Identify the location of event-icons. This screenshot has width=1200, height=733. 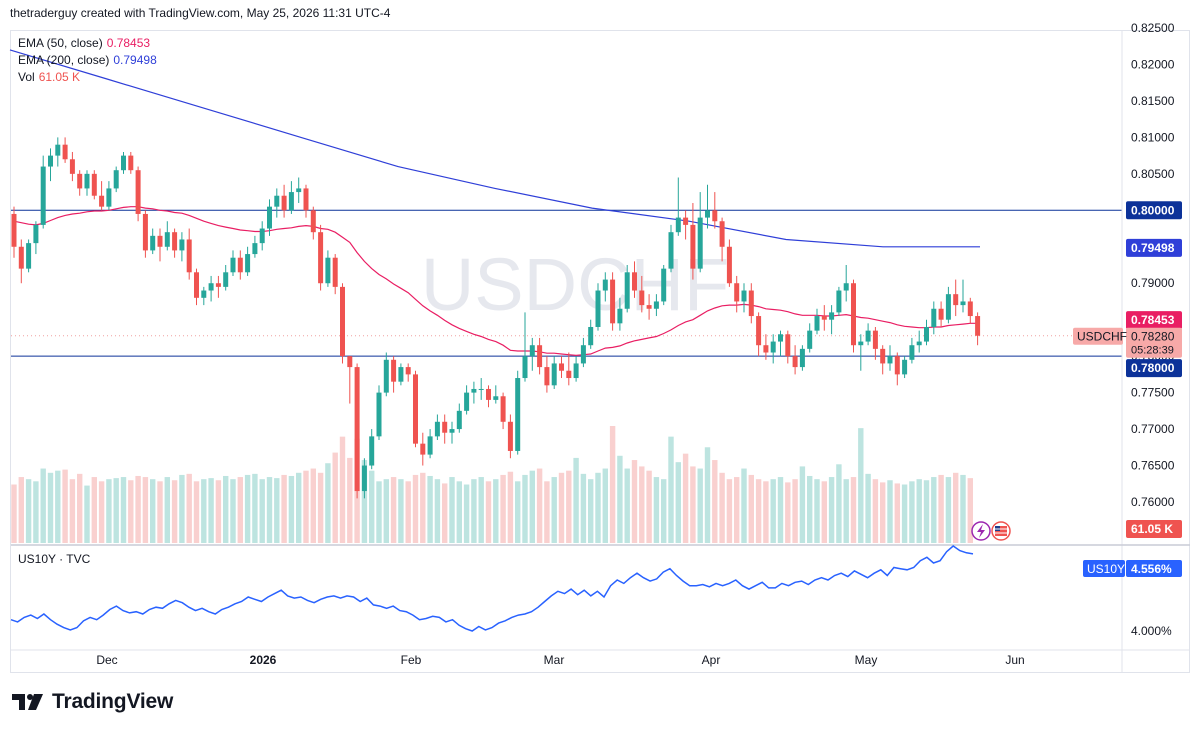
(991, 531).